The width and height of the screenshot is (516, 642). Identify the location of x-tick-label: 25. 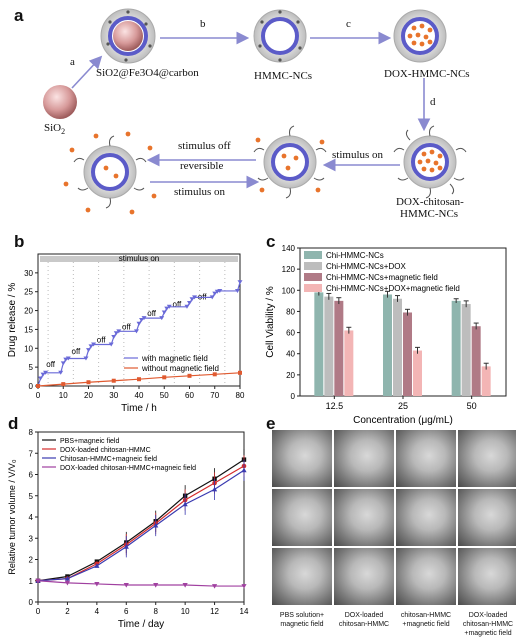
(403, 406).